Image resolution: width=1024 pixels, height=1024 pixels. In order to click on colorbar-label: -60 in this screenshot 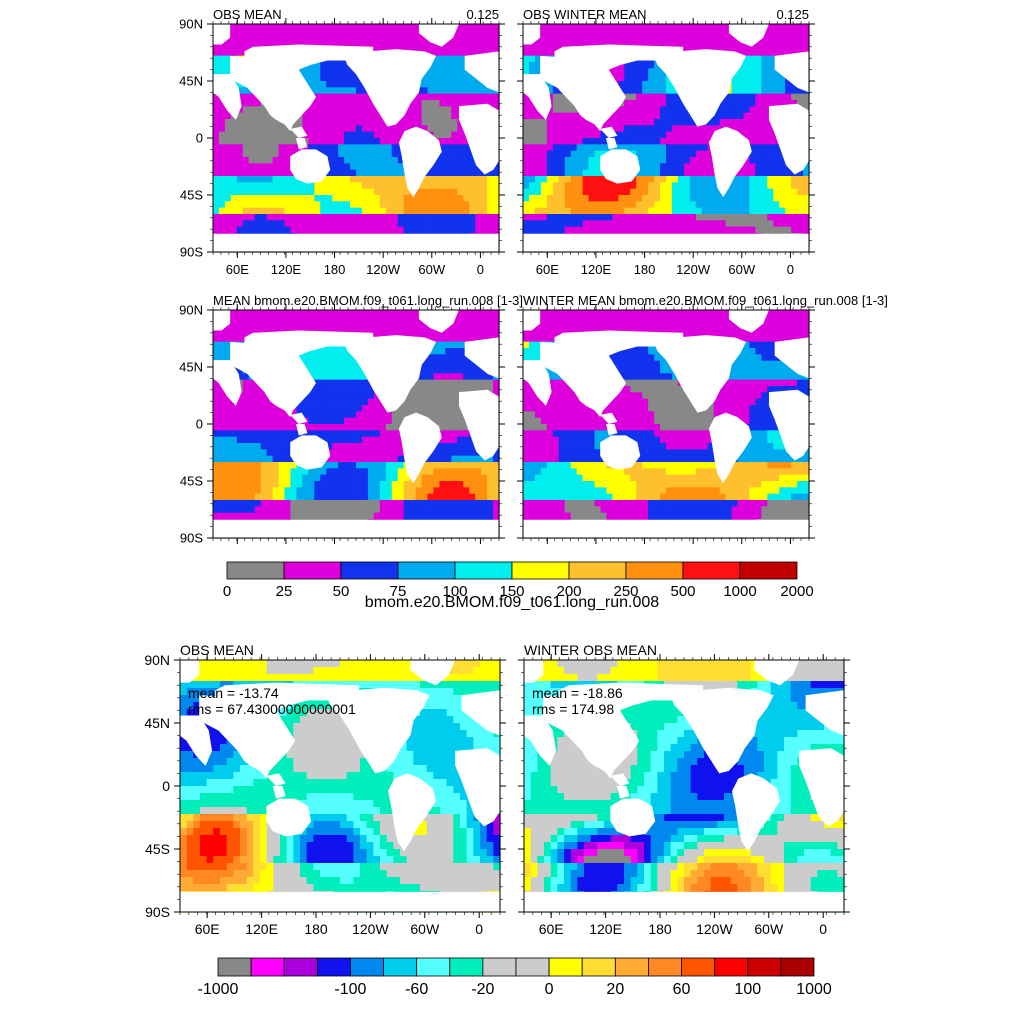, I will do `click(416, 989)`.